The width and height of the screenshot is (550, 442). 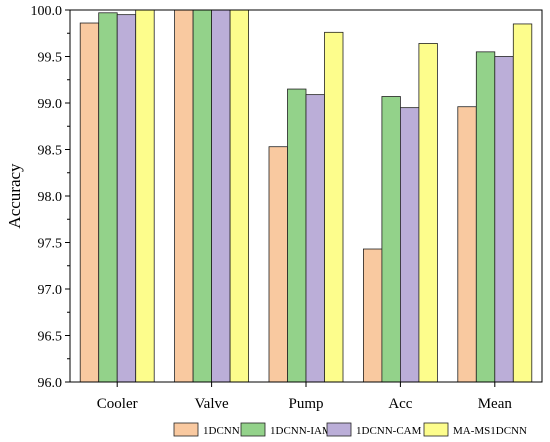 What do you see at coordinates (239, 196) in the screenshot?
I see `bar-valve-ma-ms1dcnn` at bounding box center [239, 196].